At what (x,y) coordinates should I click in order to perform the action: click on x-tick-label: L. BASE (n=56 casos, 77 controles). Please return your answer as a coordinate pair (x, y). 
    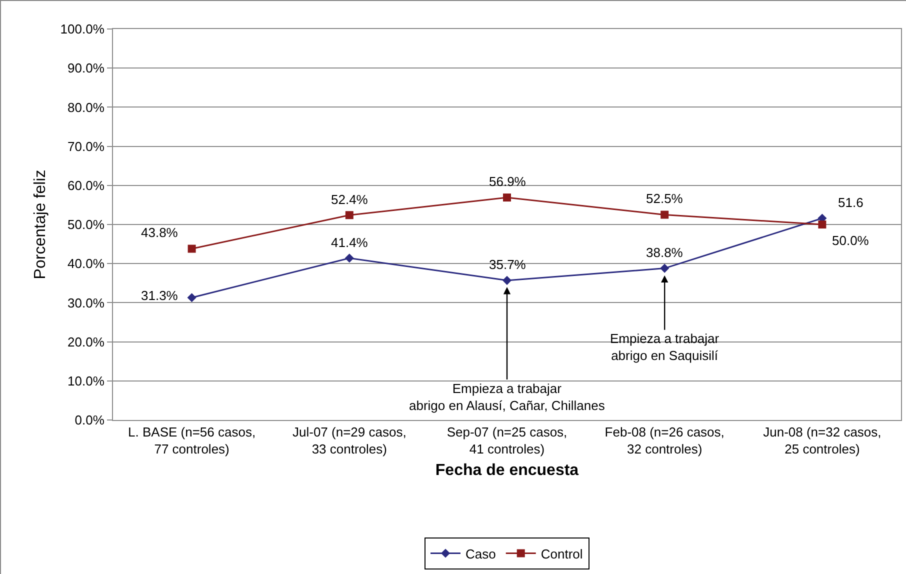
    Looking at the image, I should click on (192, 440).